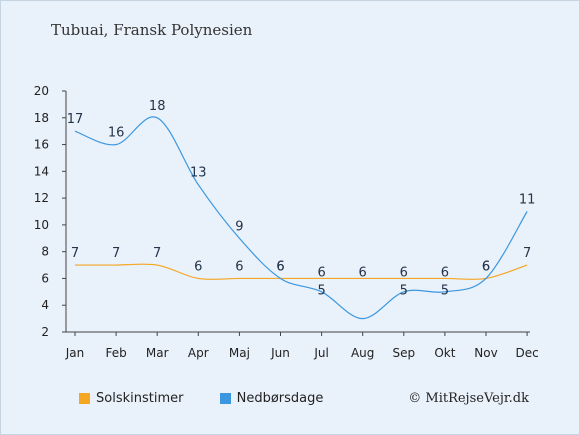  I want to click on data-label-rain-days: 16, so click(116, 133).